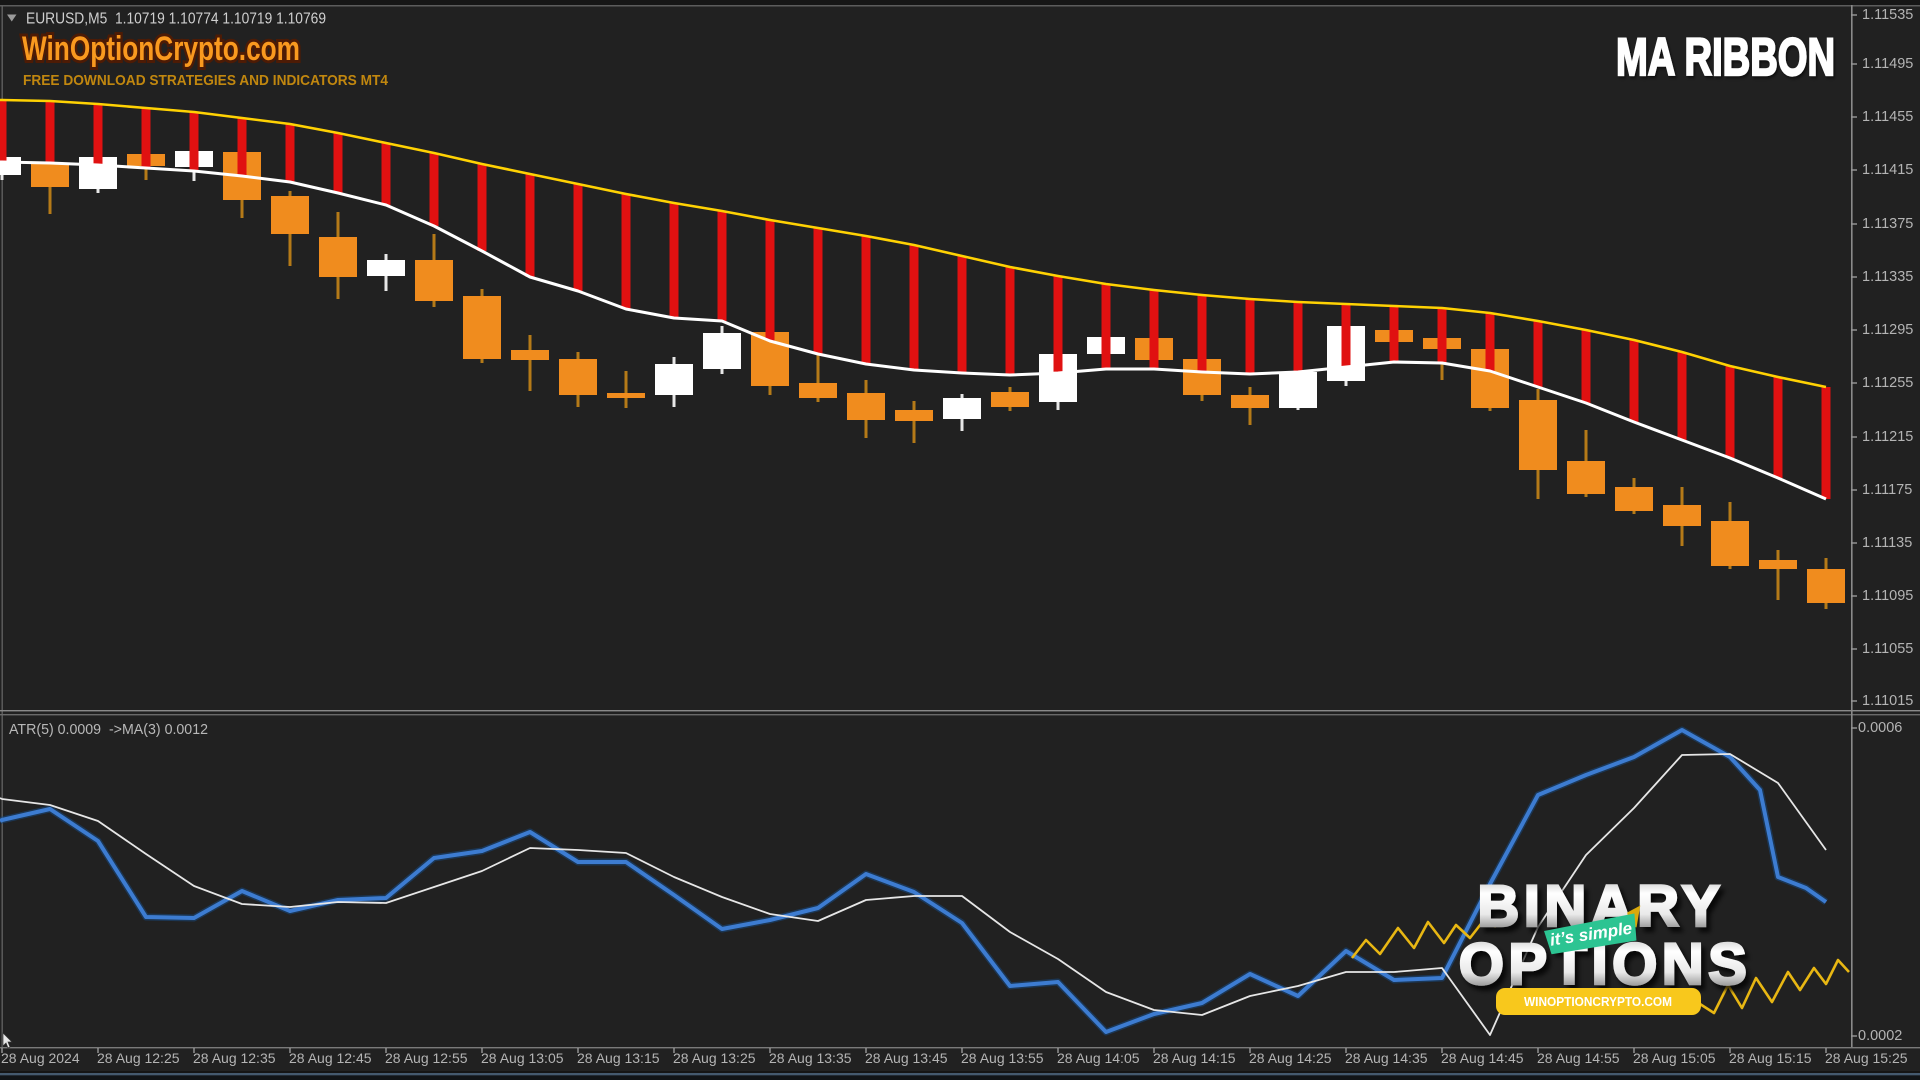 This screenshot has height=1080, width=1920. Describe the element at coordinates (138, 1058) in the screenshot. I see `svg-text: 28 Aug 12:25` at that location.